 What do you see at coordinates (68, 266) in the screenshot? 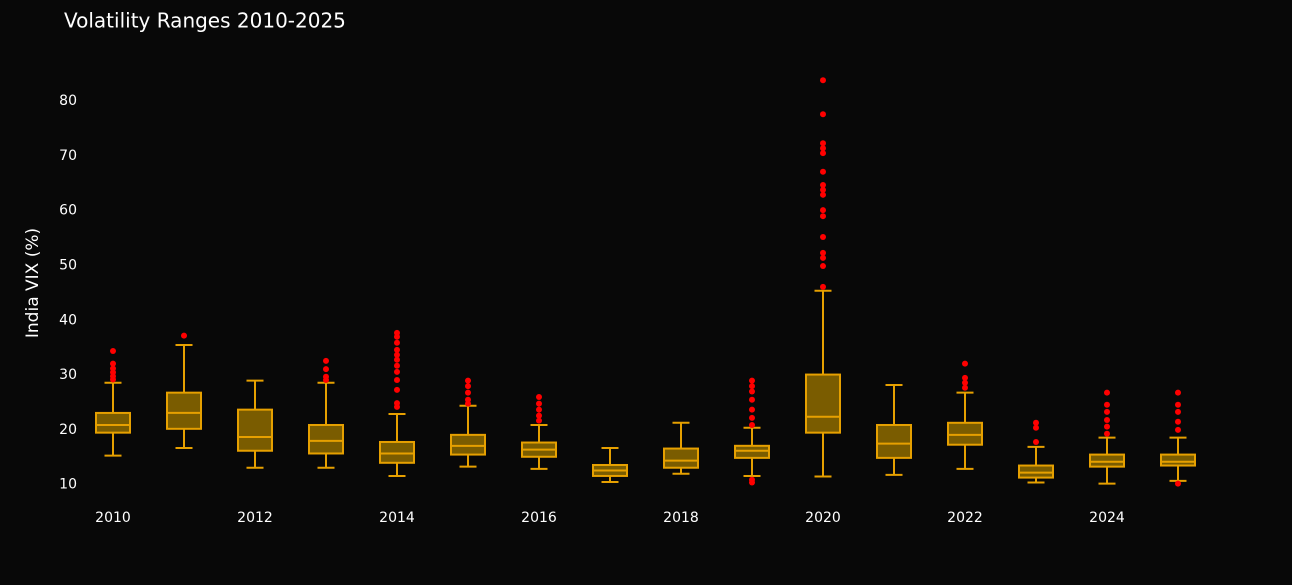
I see `y-tick-label: 50` at bounding box center [68, 266].